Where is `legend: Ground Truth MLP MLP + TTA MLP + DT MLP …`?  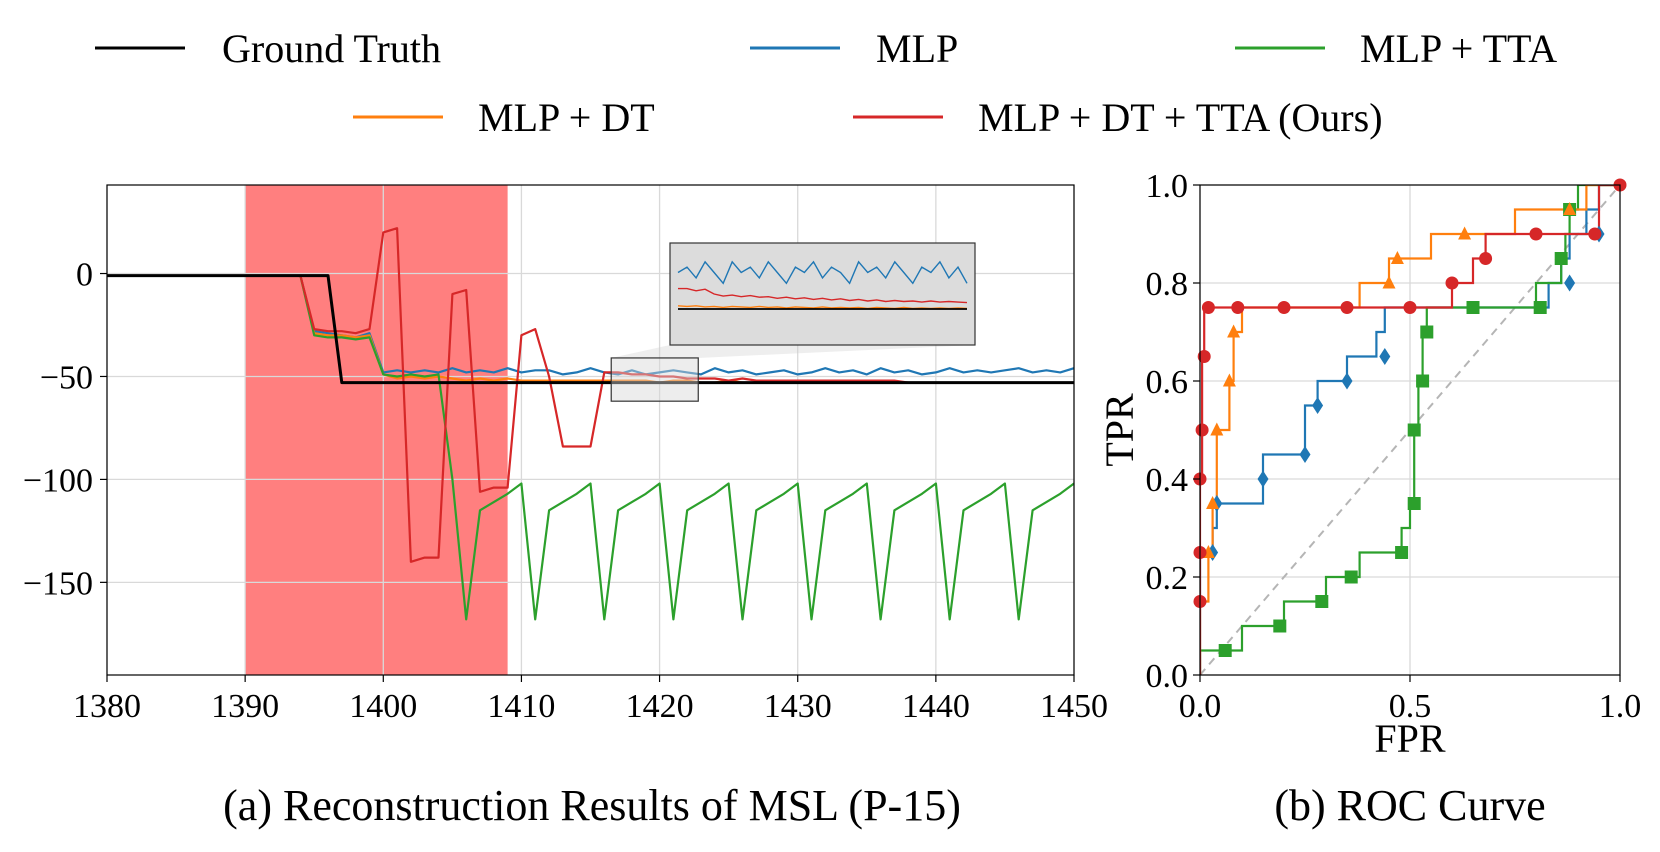
legend: Ground Truth MLP MLP + TTA MLP + DT MLP … is located at coordinates (826, 83).